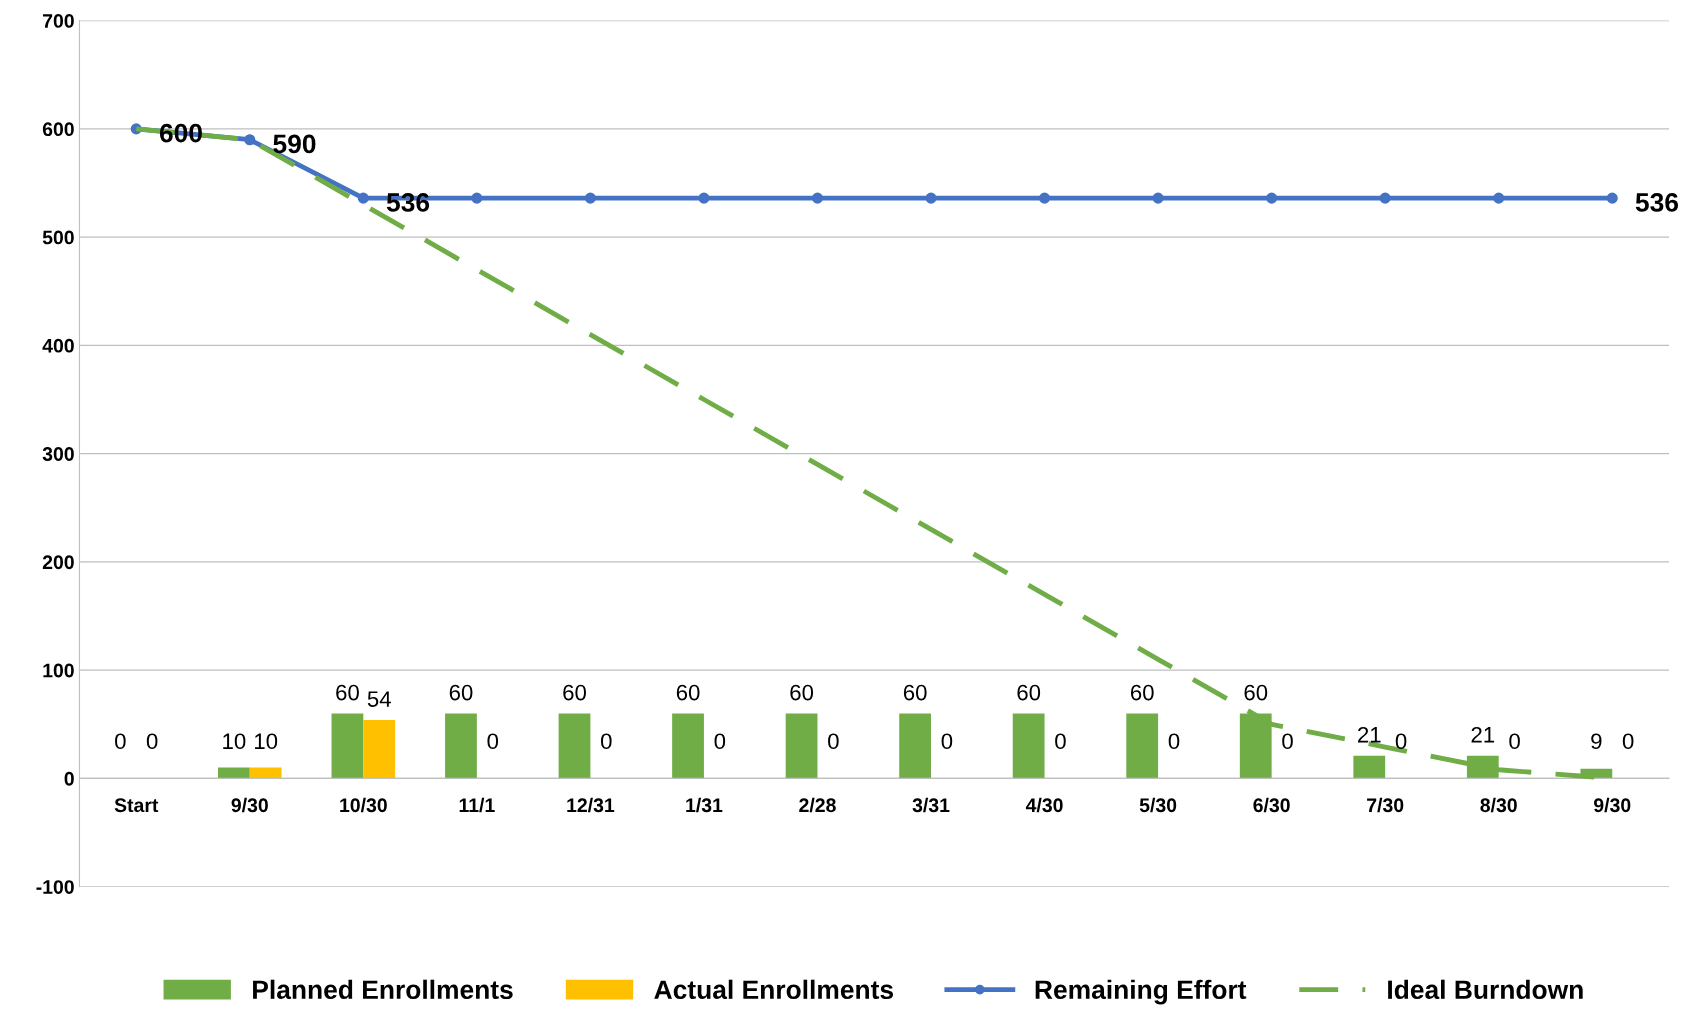 The height and width of the screenshot is (1031, 1691). Describe the element at coordinates (1596, 741) in the screenshot. I see `data-label: 9` at that location.